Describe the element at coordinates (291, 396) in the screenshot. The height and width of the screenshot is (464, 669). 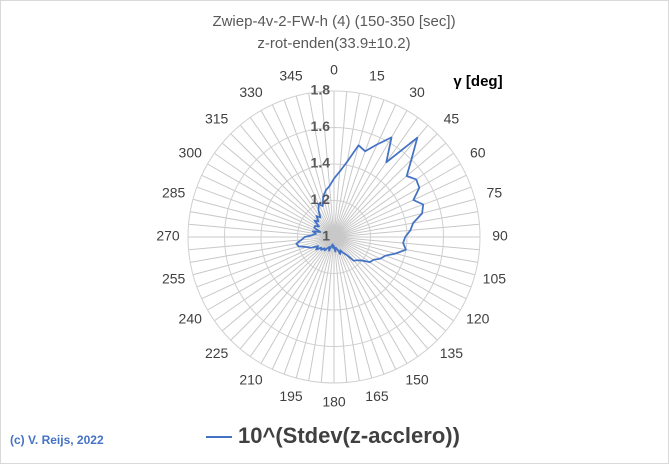
I see `angle-label: 195` at that location.